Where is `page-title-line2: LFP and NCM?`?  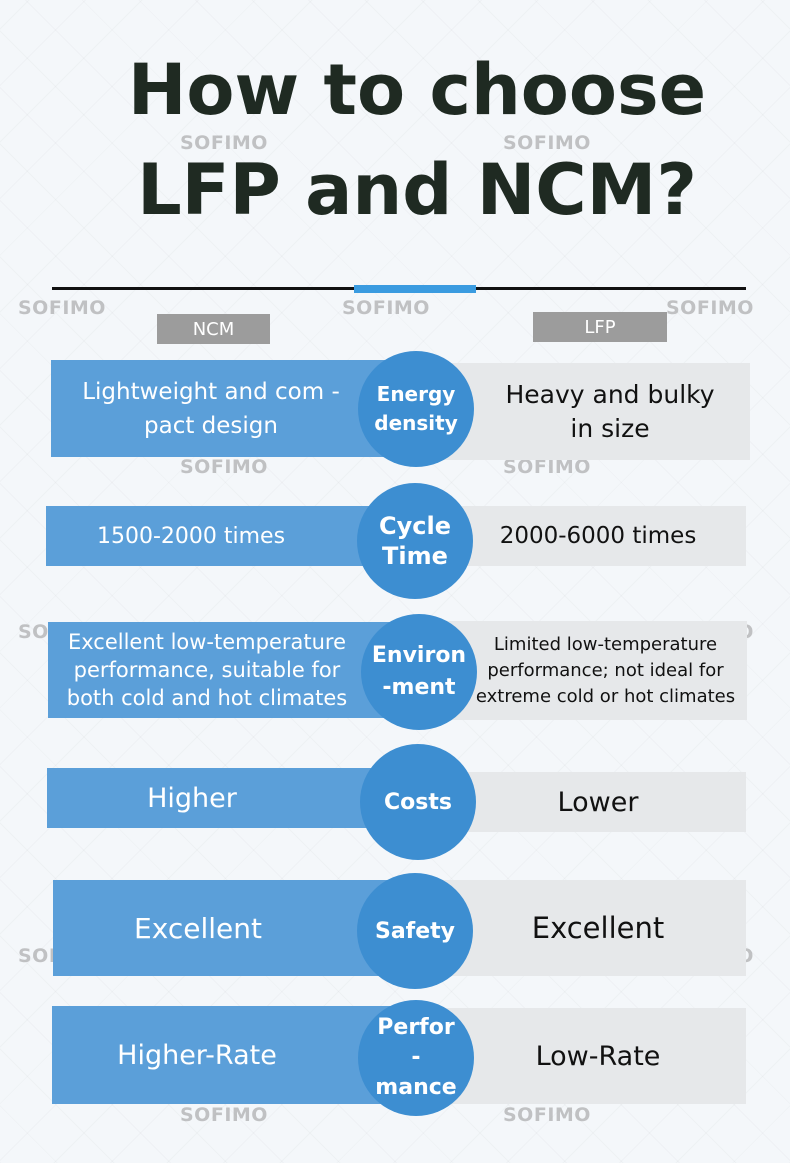
page-title-line2: LFP and NCM? is located at coordinates (417, 190).